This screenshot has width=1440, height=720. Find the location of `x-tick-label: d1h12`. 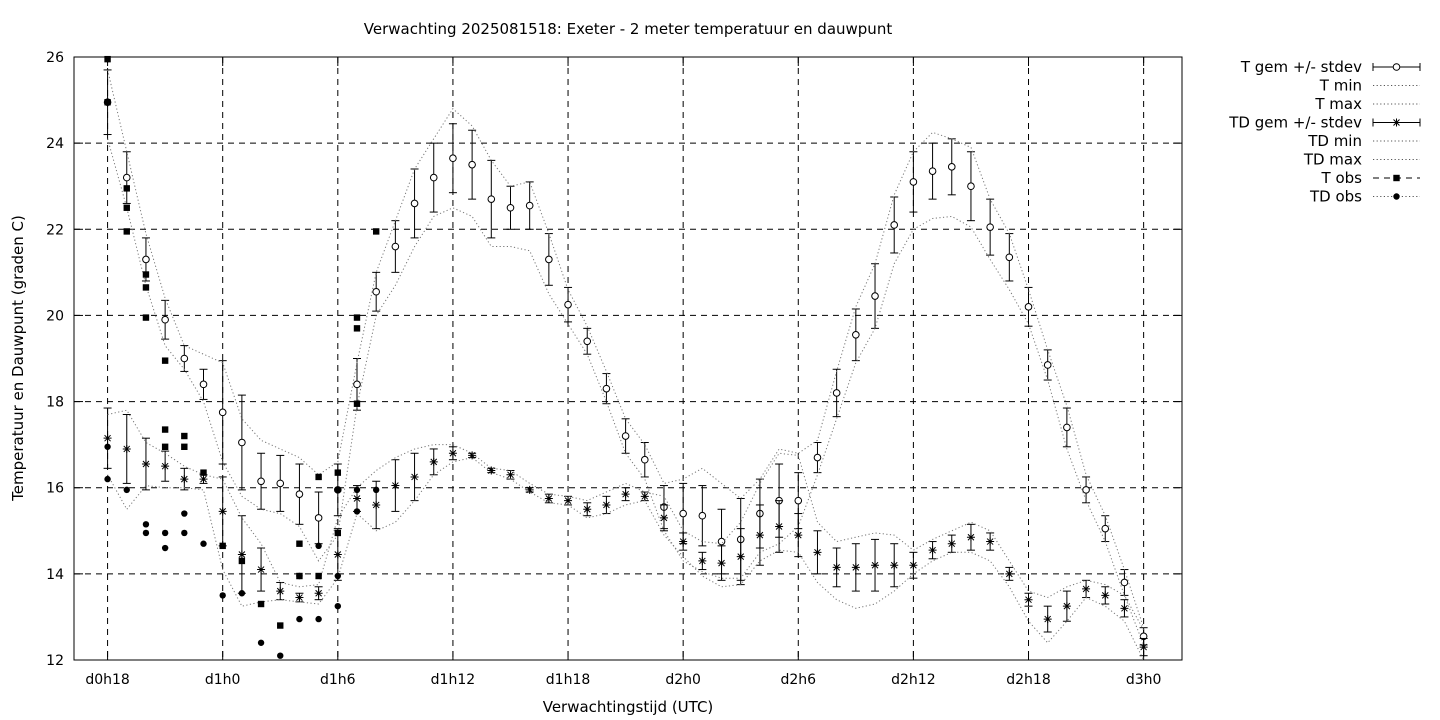

x-tick-label: d1h12 is located at coordinates (453, 680).